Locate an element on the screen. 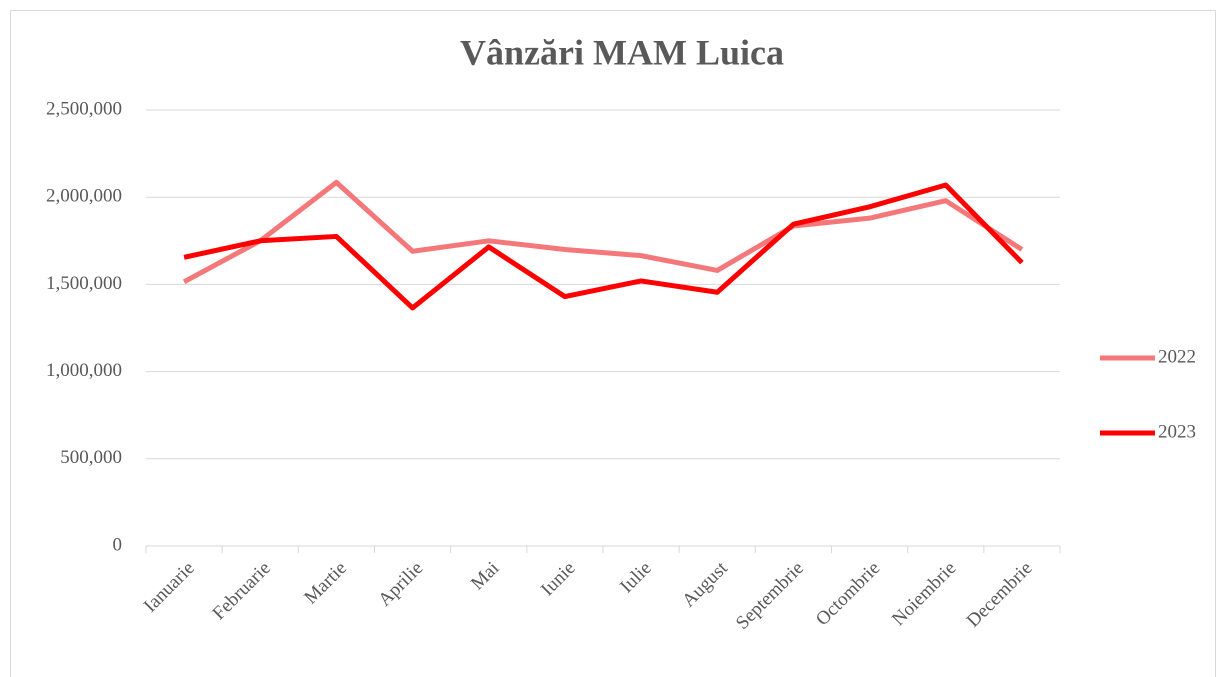 The image size is (1222, 677). y-tick-label: 1,500,000 is located at coordinates (84, 283).